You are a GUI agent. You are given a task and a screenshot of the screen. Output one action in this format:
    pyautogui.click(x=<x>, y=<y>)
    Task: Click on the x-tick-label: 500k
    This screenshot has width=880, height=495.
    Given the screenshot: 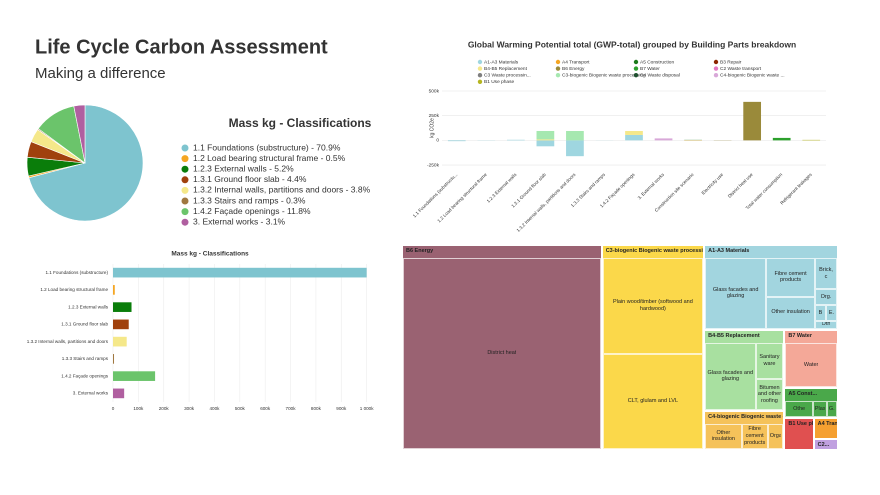 What is the action you would take?
    pyautogui.click(x=240, y=408)
    